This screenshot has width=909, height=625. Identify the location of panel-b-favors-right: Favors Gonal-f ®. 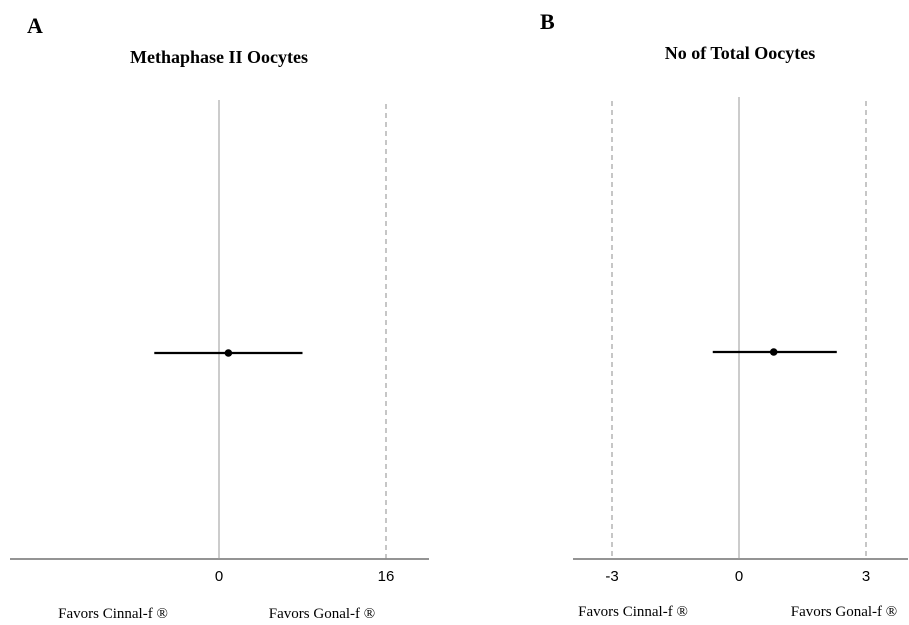
(844, 612).